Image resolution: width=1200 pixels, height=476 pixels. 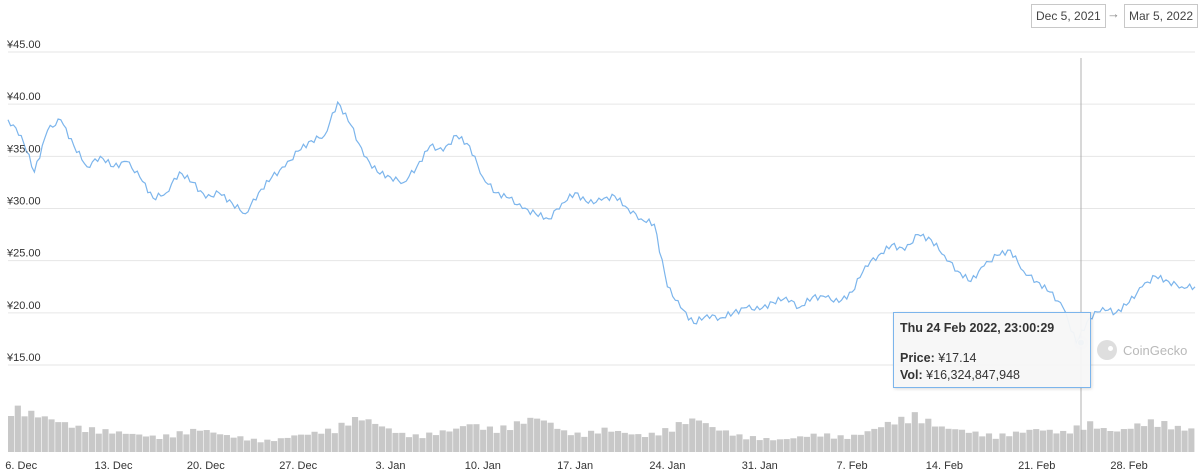 I want to click on x-tick-label: 14. Feb, so click(x=944, y=466).